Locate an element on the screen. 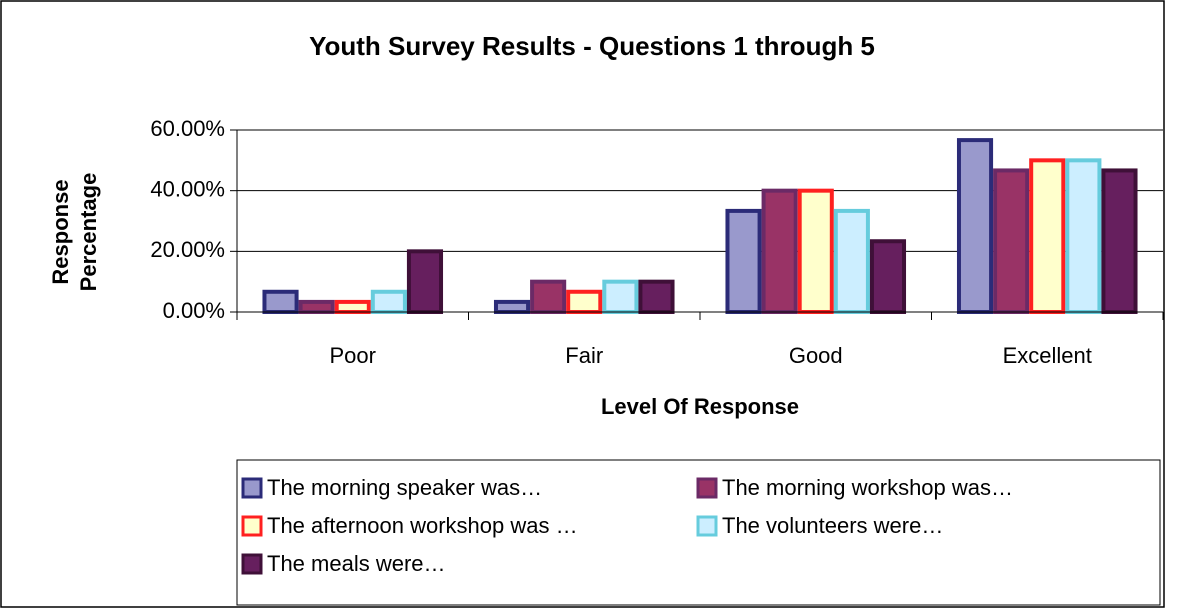 Image resolution: width=1180 pixels, height=609 pixels. x-axis-title: Level Of Response is located at coordinates (700, 406).